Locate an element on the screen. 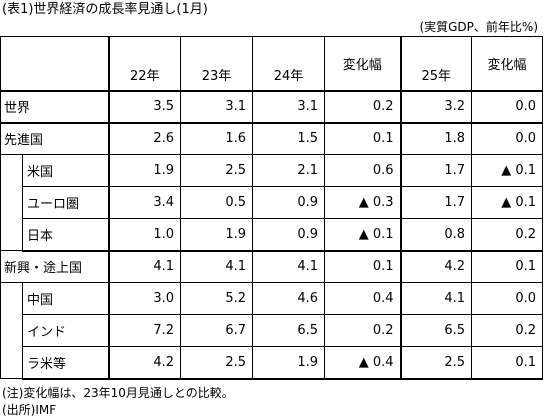  cell-22: 4.1 is located at coordinates (144, 266).